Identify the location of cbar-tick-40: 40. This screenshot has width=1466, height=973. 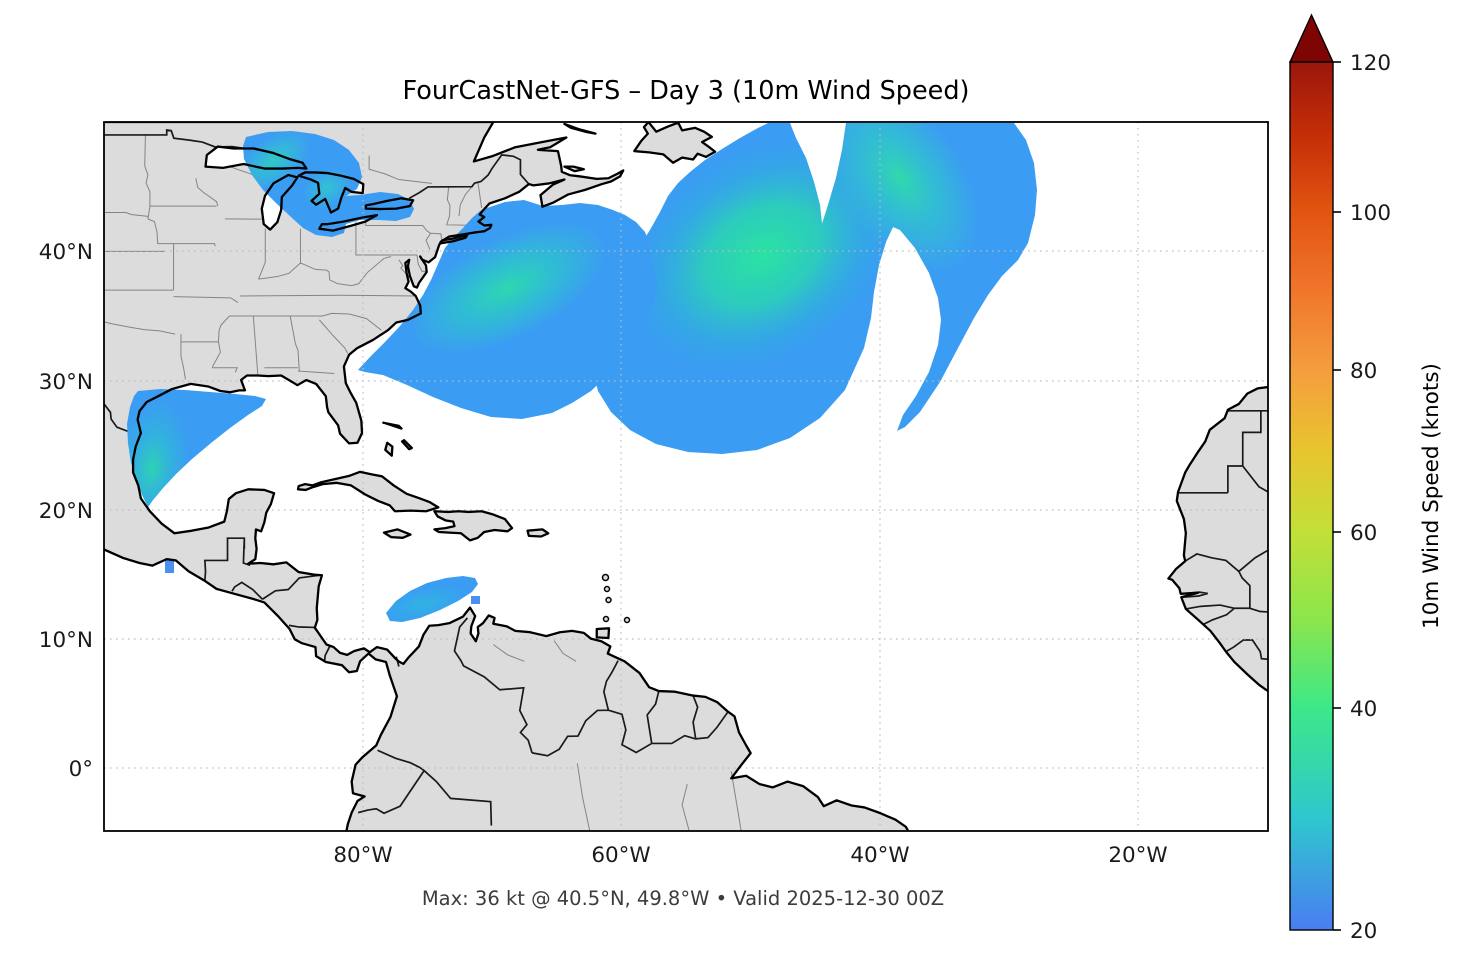
(1363, 709).